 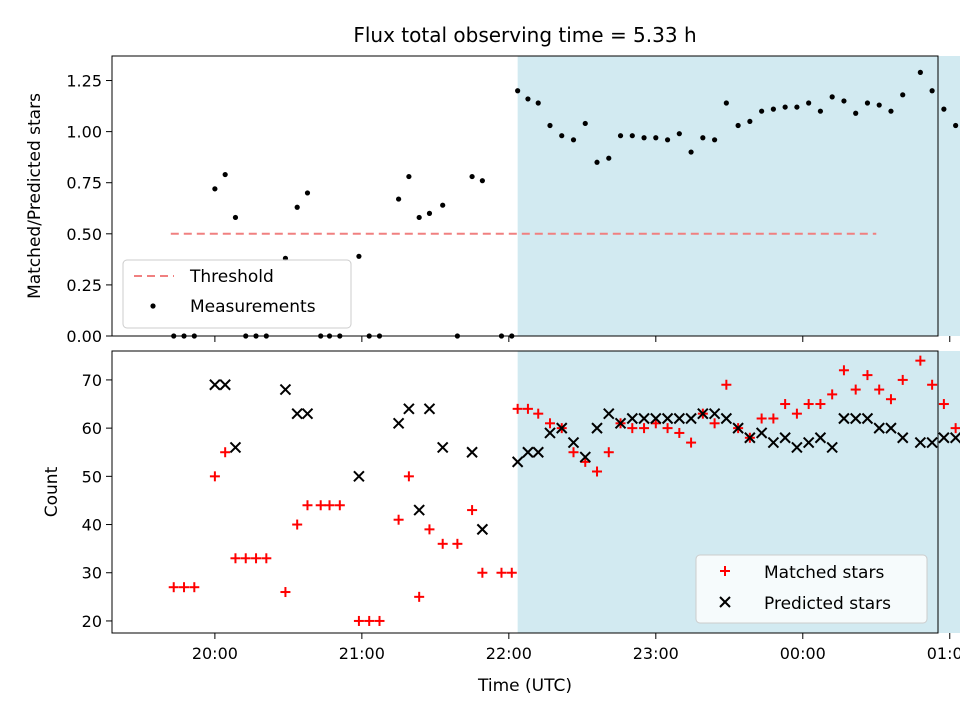 I want to click on y-tick-label: 20, so click(x=92, y=621).